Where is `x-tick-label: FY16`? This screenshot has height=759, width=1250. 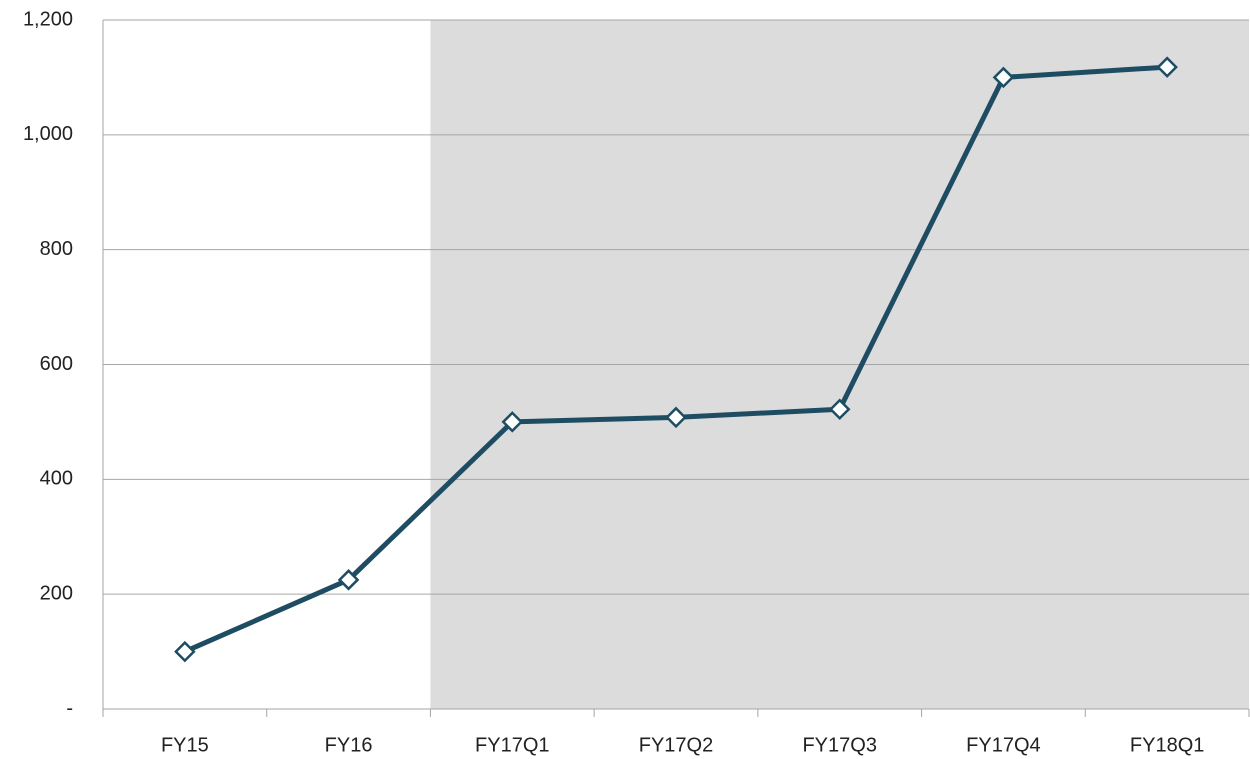
x-tick-label: FY16 is located at coordinates (349, 745).